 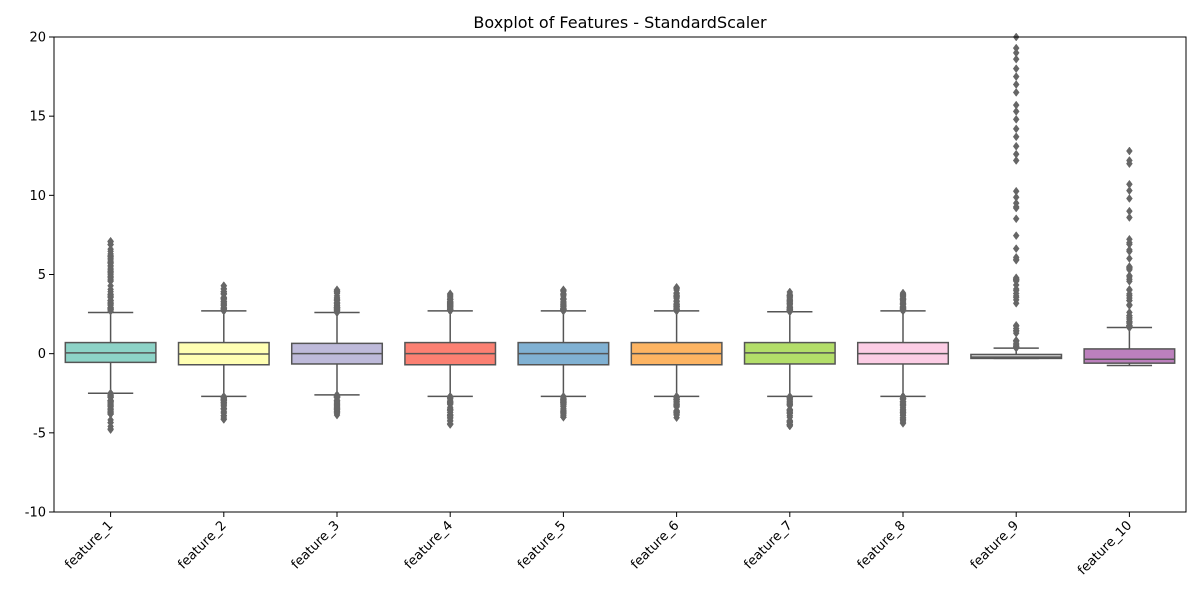 What do you see at coordinates (89, 545) in the screenshot?
I see `x-tick-label: feature_1` at bounding box center [89, 545].